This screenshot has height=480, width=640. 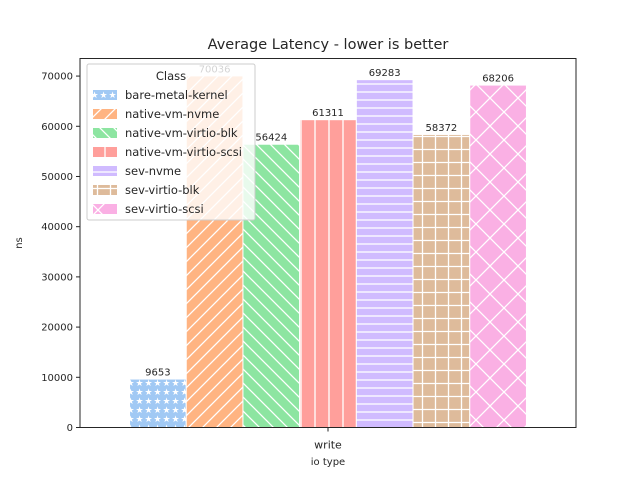 I want to click on bar-value-label: 61311, so click(x=328, y=113).